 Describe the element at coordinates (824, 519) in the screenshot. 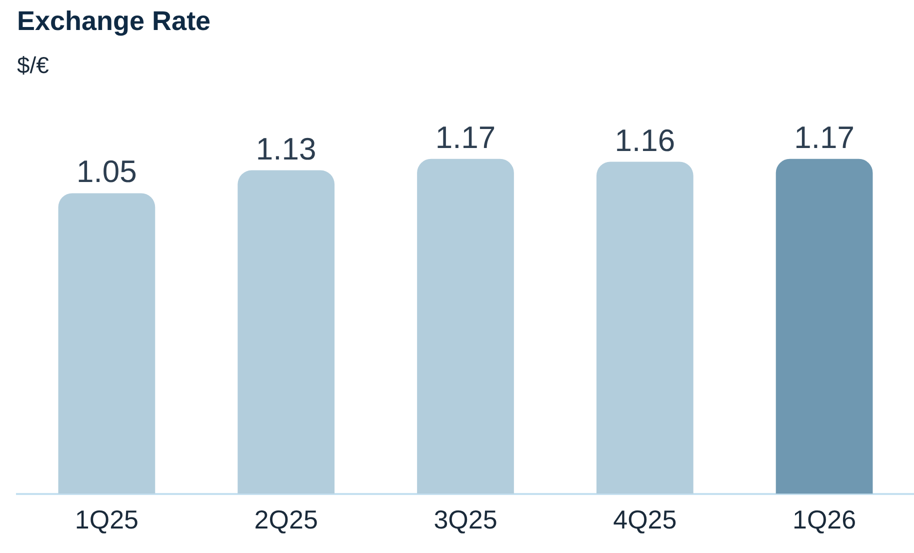

I see `x-tick-label: 1Q26` at that location.